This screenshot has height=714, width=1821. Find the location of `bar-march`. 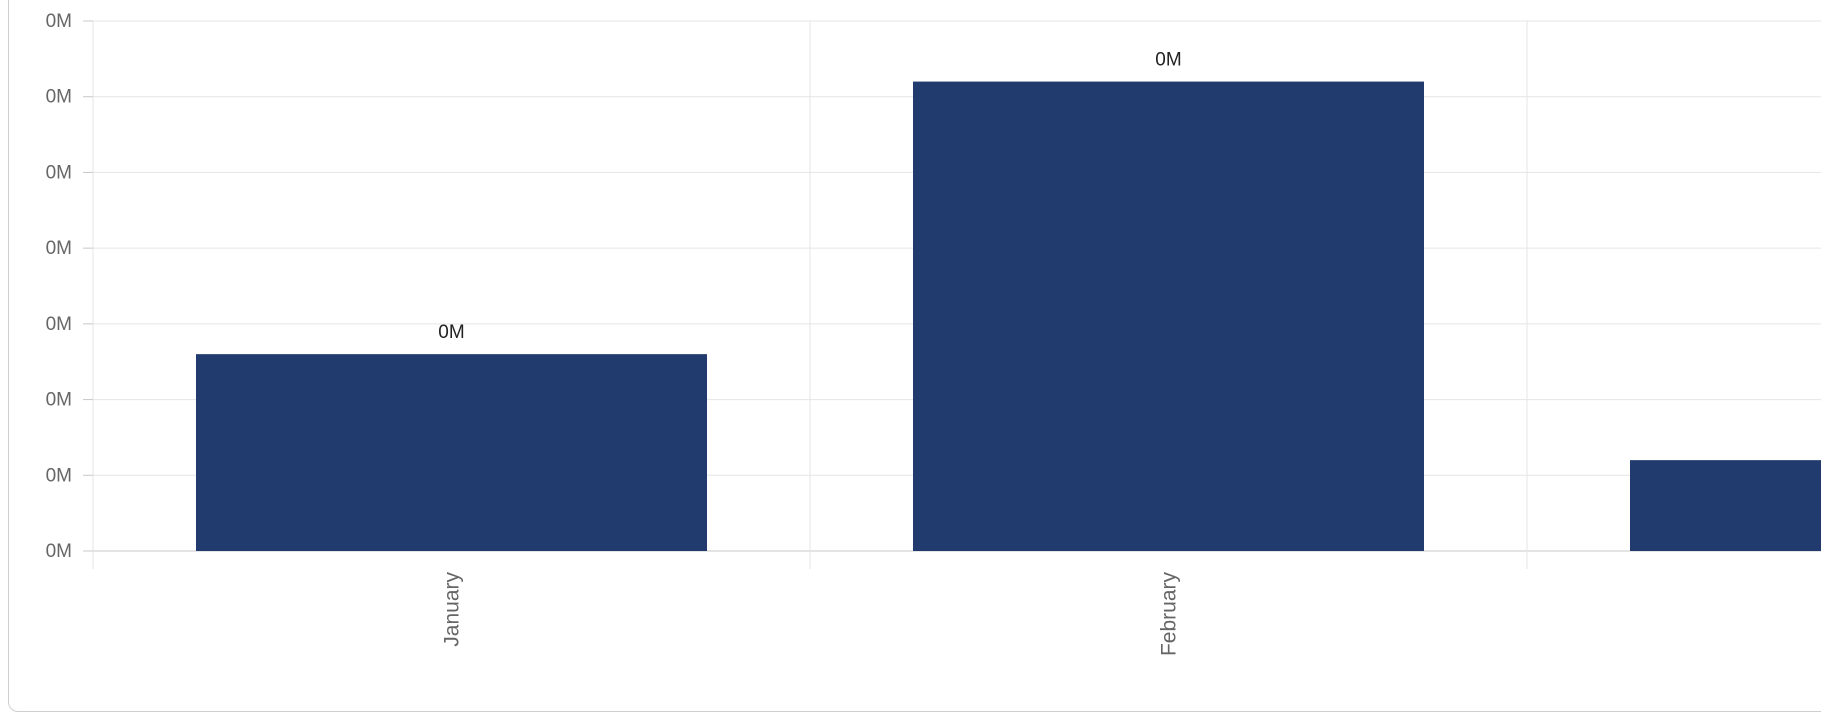

bar-march is located at coordinates (1725, 505).